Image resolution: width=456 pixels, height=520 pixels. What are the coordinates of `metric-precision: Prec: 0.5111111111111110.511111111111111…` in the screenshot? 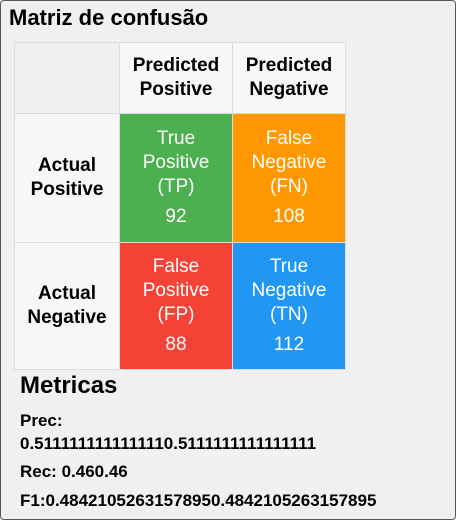 It's located at (230, 432).